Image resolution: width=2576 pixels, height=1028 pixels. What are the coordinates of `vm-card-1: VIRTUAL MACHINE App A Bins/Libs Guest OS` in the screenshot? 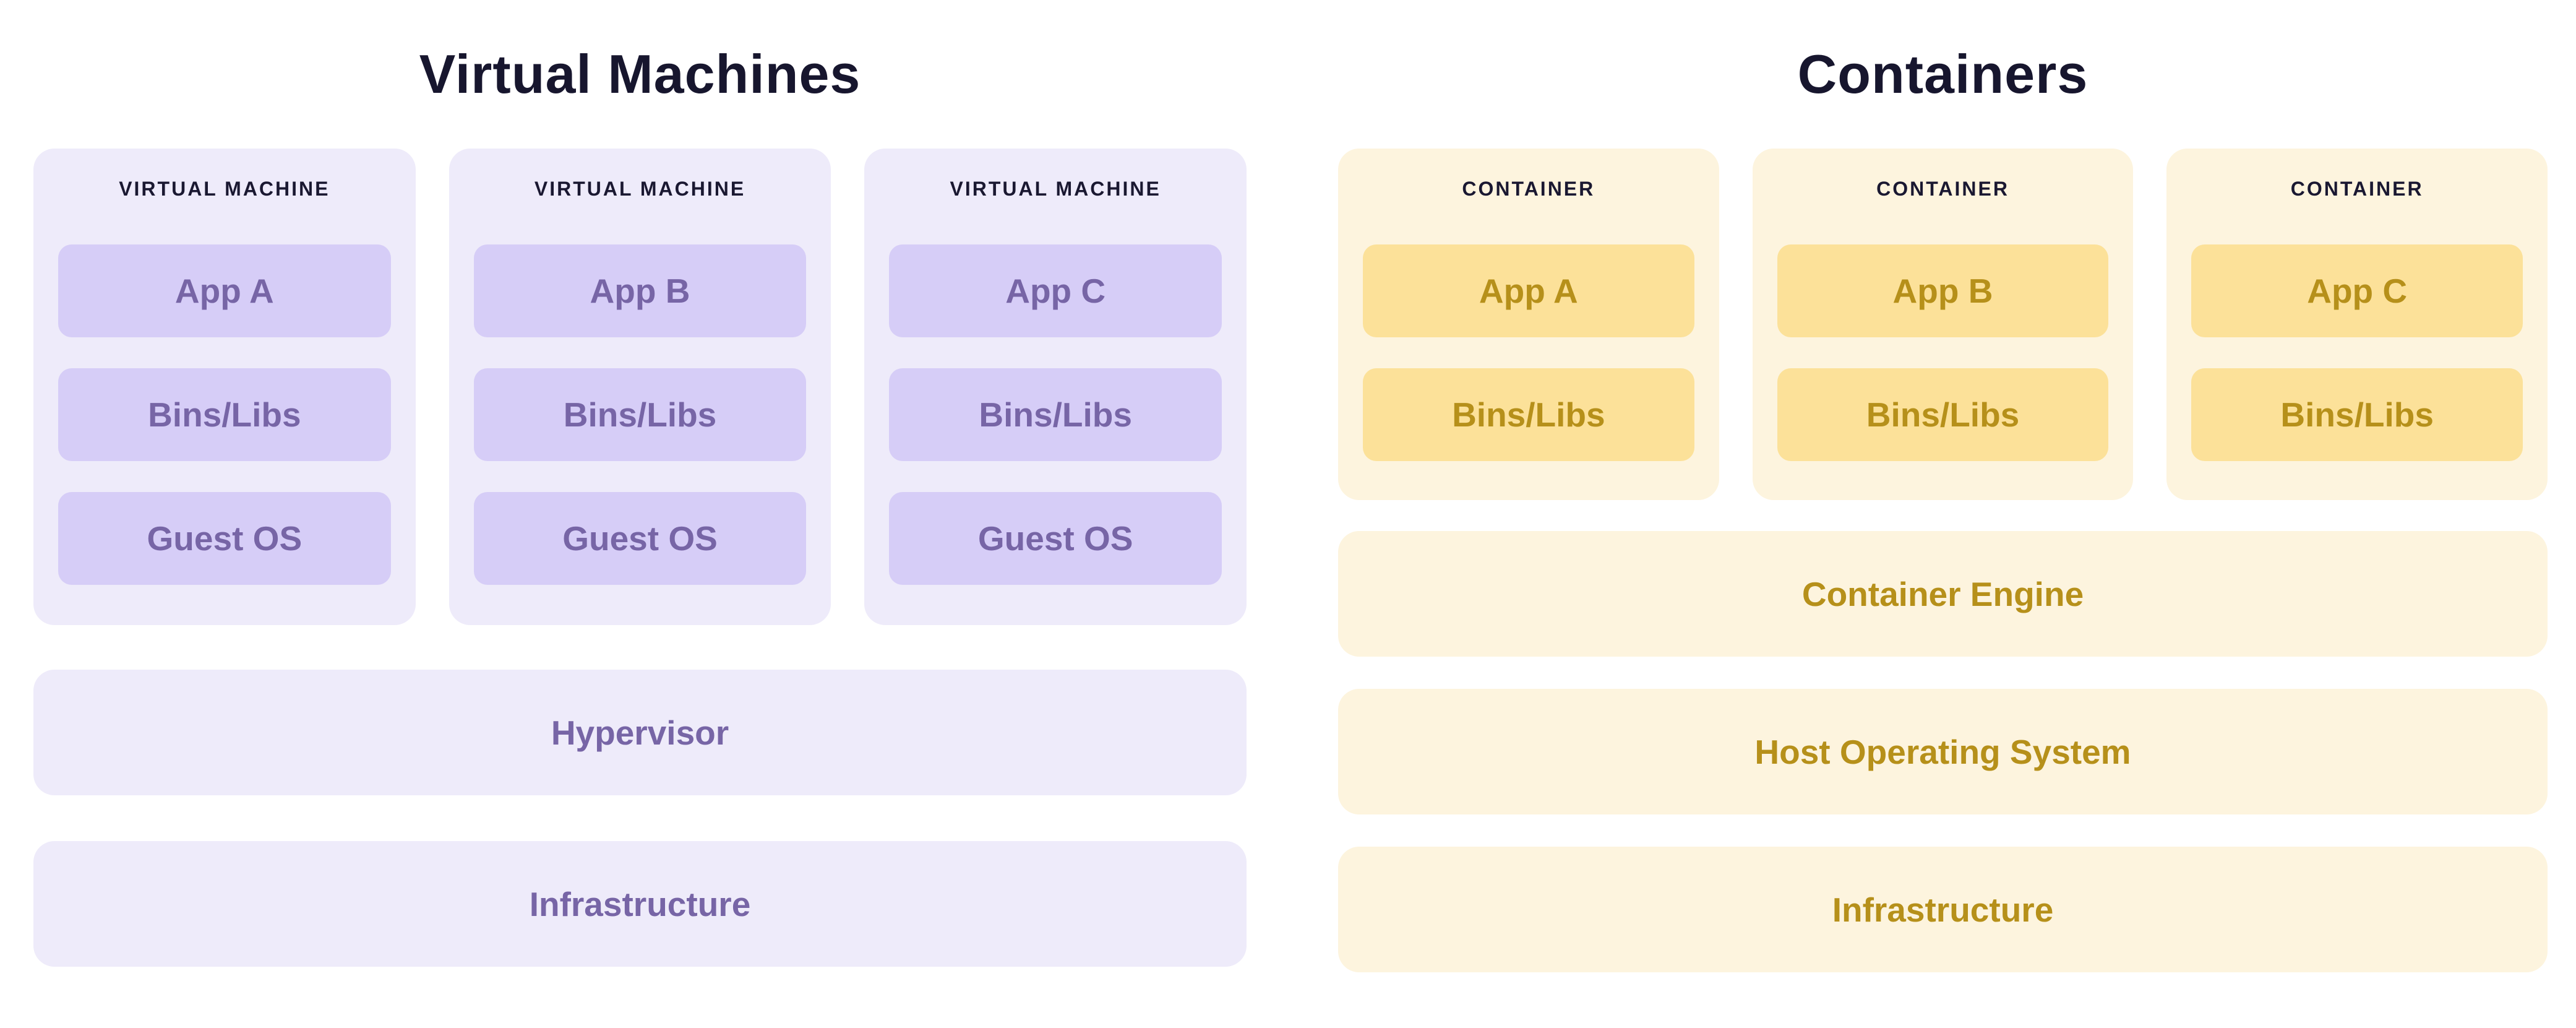 It's located at (224, 387).